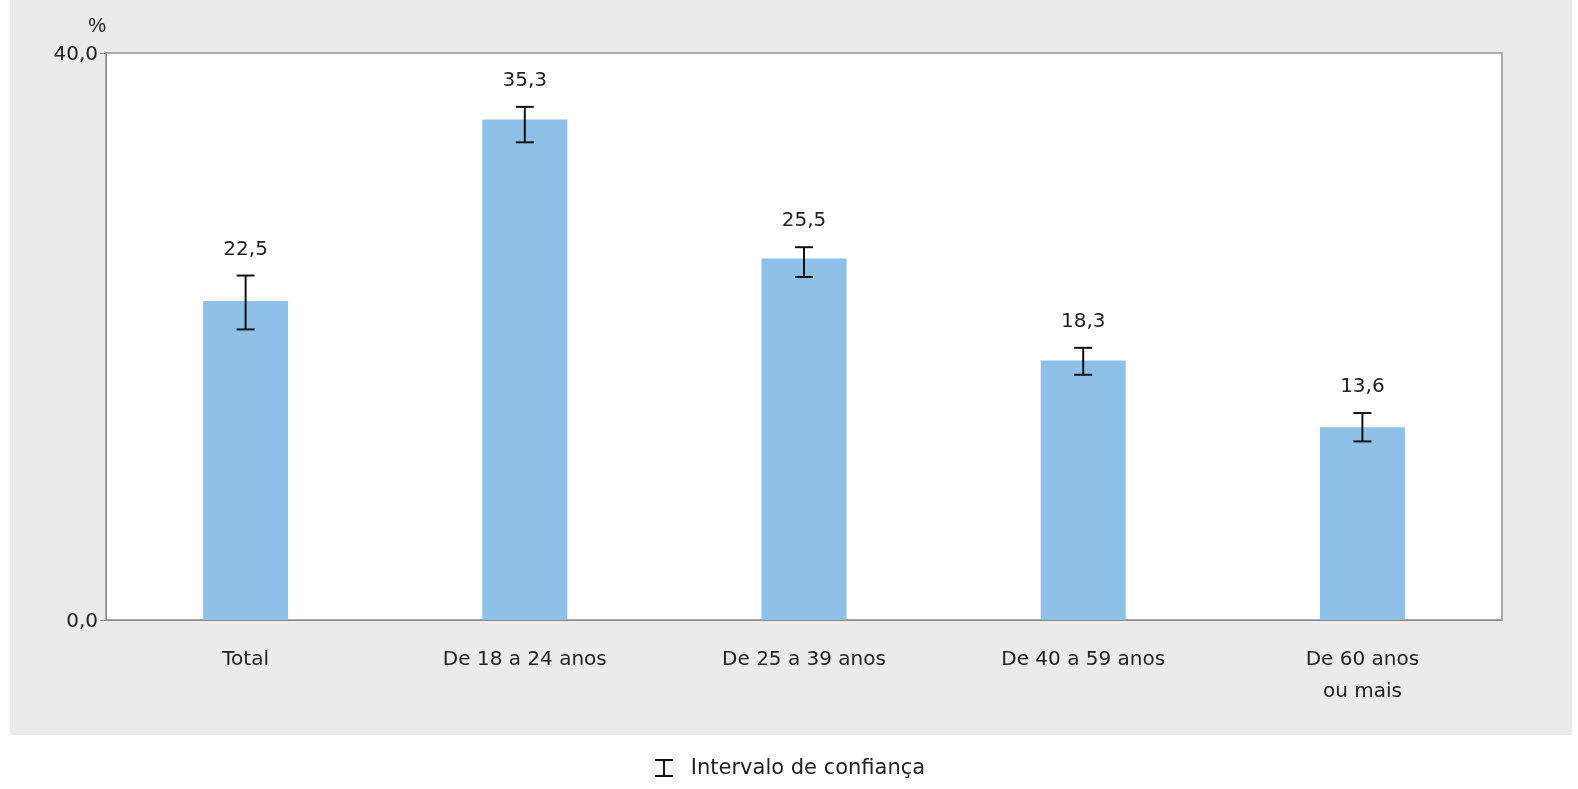  What do you see at coordinates (82, 620) in the screenshot?
I see `y-tick-label: 0,0` at bounding box center [82, 620].